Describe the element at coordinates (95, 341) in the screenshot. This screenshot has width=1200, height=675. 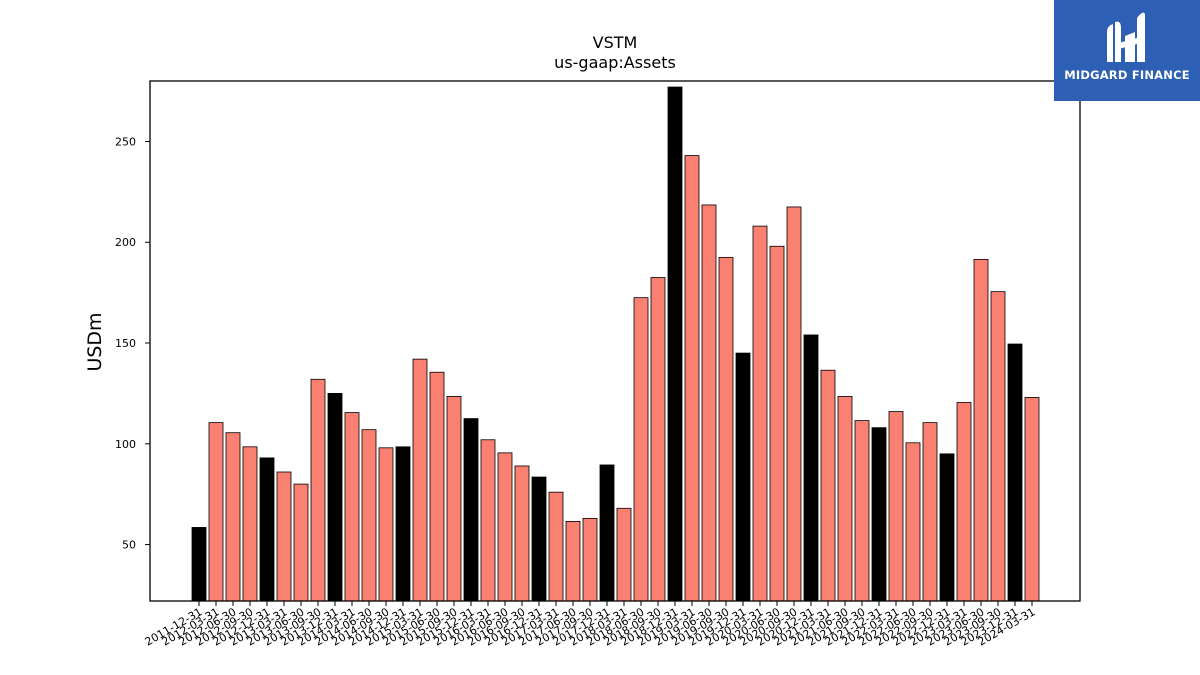
I see `y-axis-label: USDm` at that location.